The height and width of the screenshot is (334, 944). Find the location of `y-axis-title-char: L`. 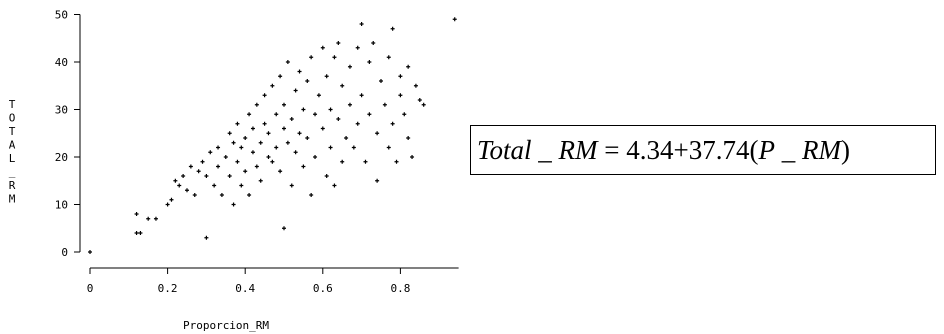

y-axis-title-char: L is located at coordinates (12, 158).